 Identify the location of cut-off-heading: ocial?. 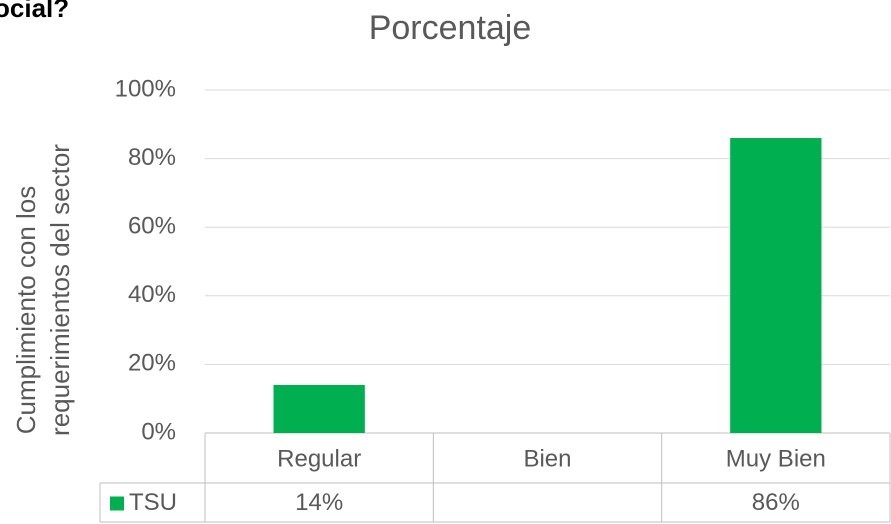
(34, 11).